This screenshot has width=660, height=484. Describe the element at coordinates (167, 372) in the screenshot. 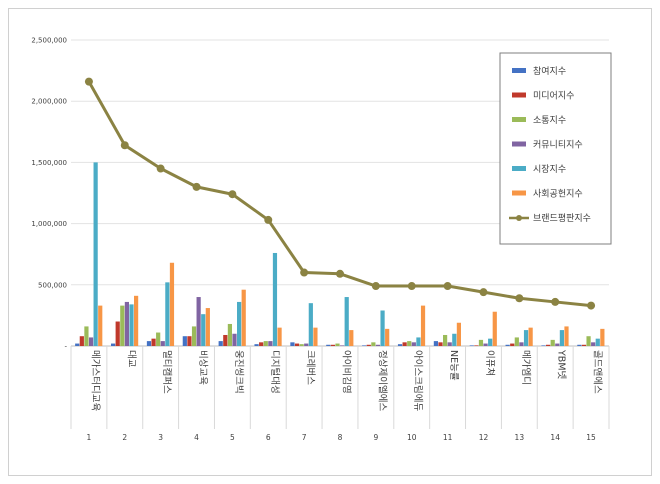

I see `category-label: 멀티캠퍼스` at that location.